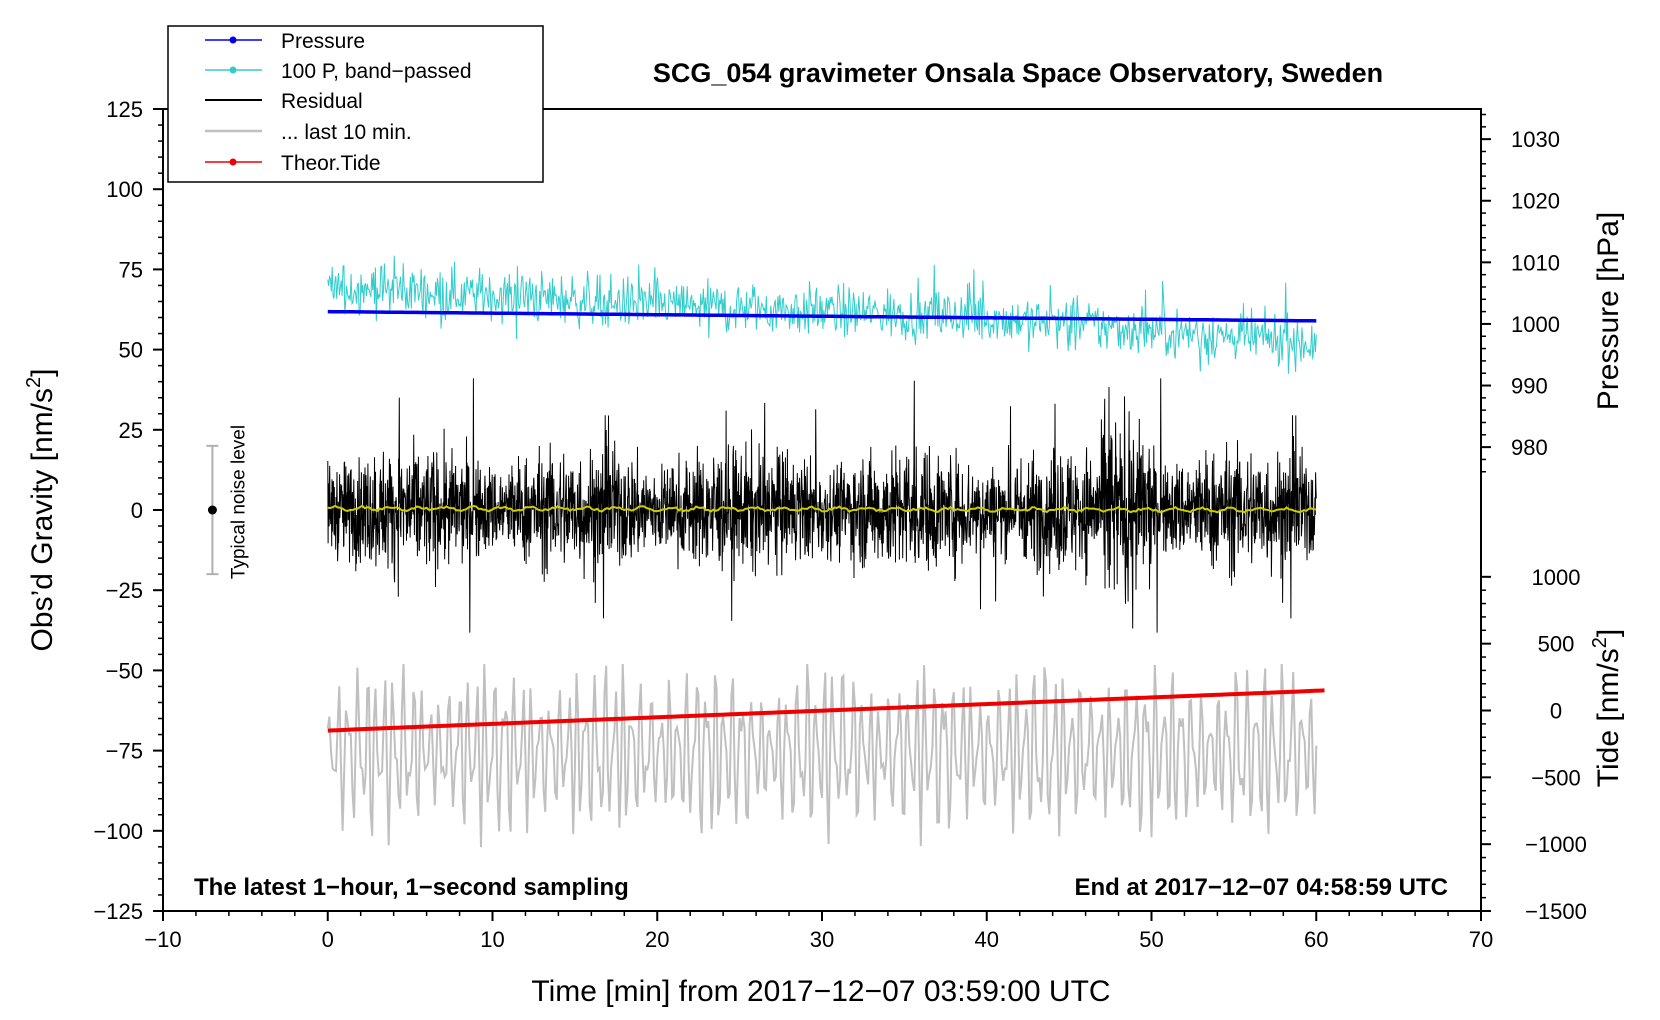 The width and height of the screenshot is (1660, 1020). What do you see at coordinates (1556, 711) in the screenshot?
I see `tide-tick-label: 0` at bounding box center [1556, 711].